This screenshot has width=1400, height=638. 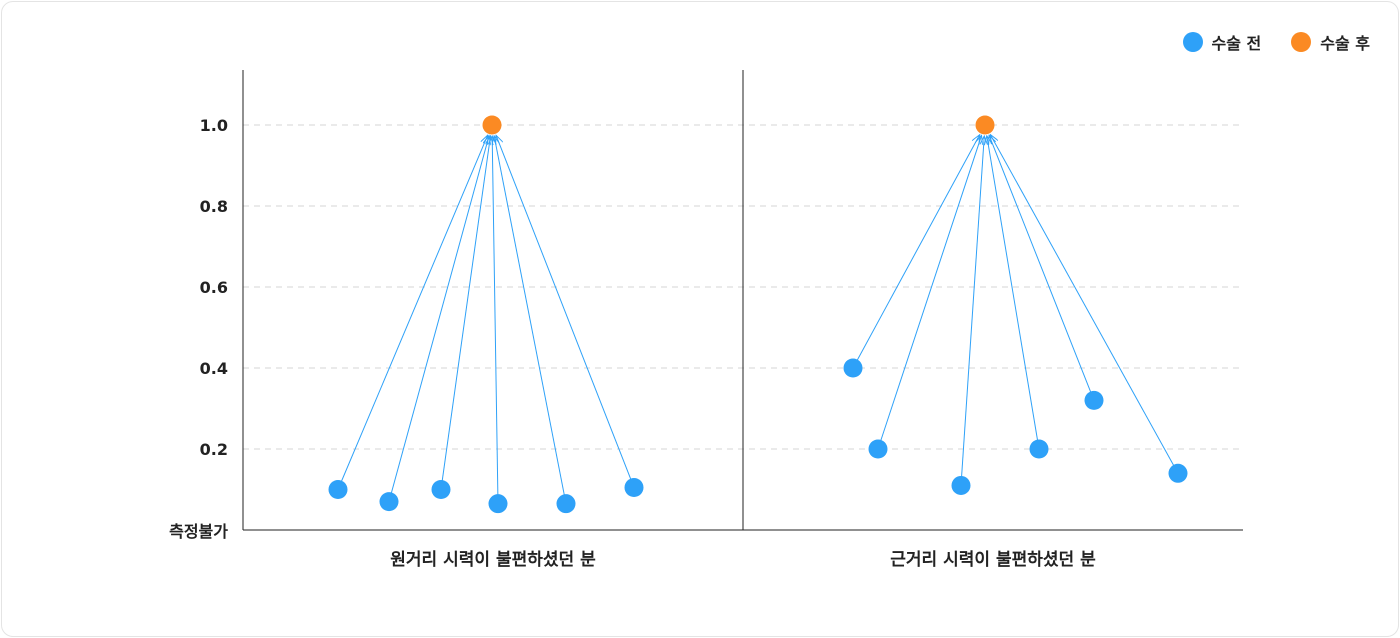 I want to click on legend-dot-before, so click(x=1192, y=42).